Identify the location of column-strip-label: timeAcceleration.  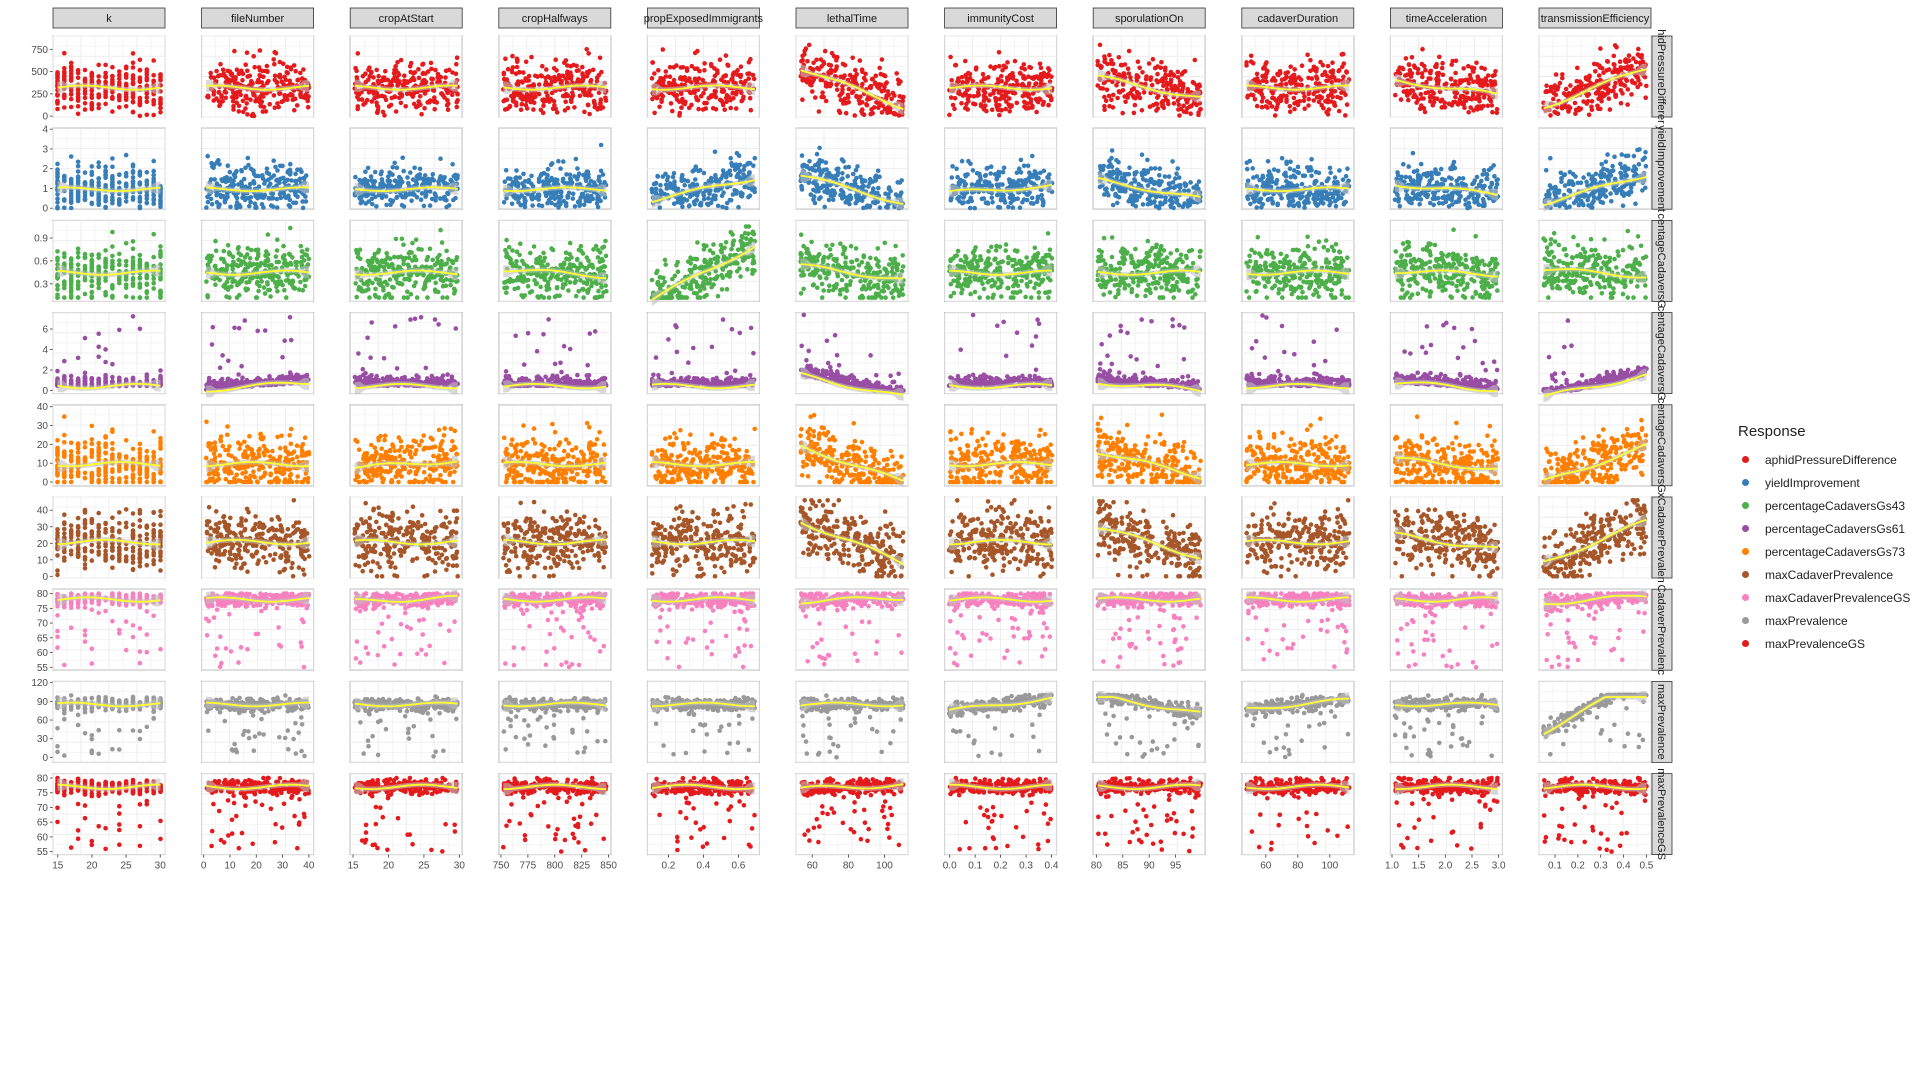
(1446, 19).